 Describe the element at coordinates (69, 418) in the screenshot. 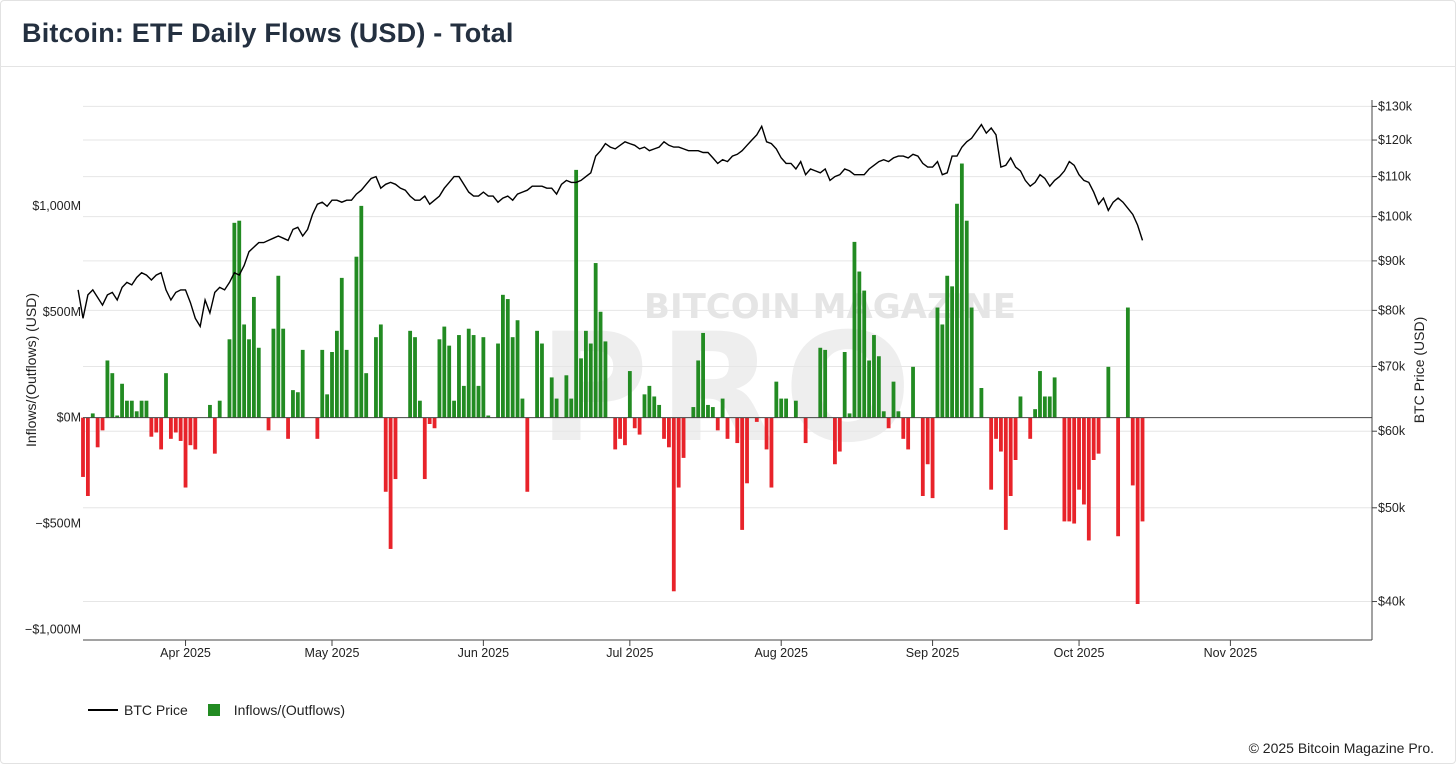

I see `y-tick-label: $0M` at that location.